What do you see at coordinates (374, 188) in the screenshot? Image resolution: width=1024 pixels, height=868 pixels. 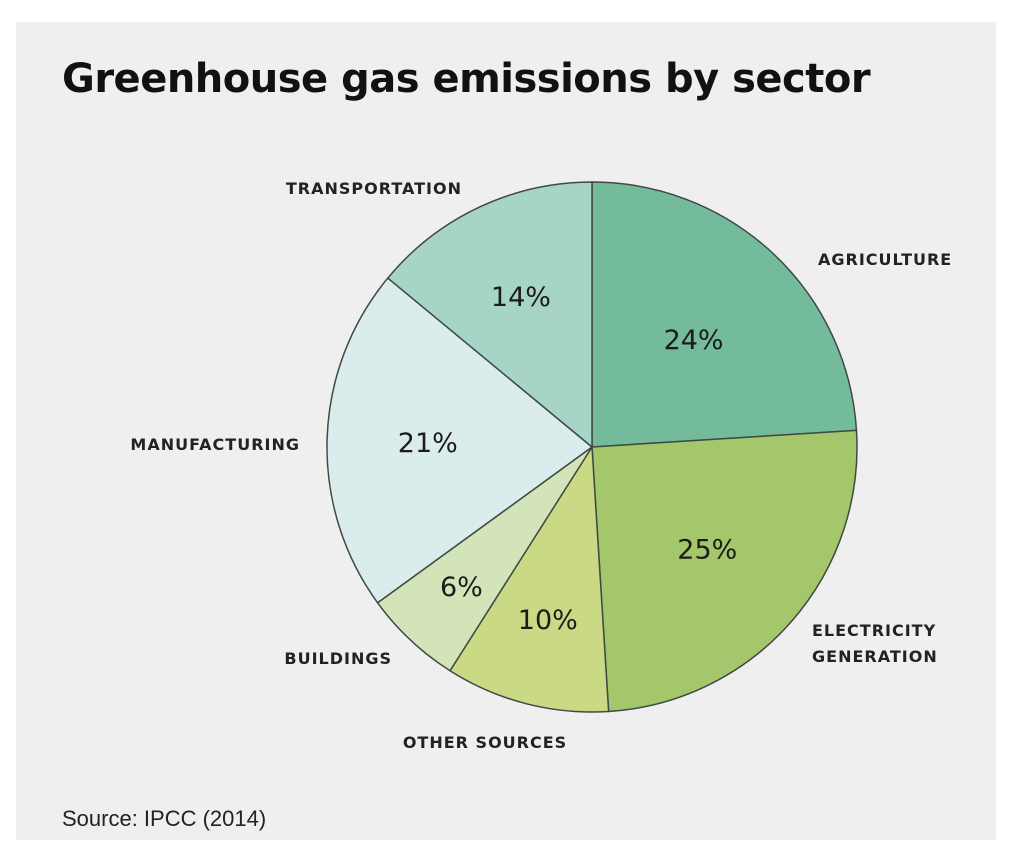 I see `slice-category-label: TRANSPORTATION` at bounding box center [374, 188].